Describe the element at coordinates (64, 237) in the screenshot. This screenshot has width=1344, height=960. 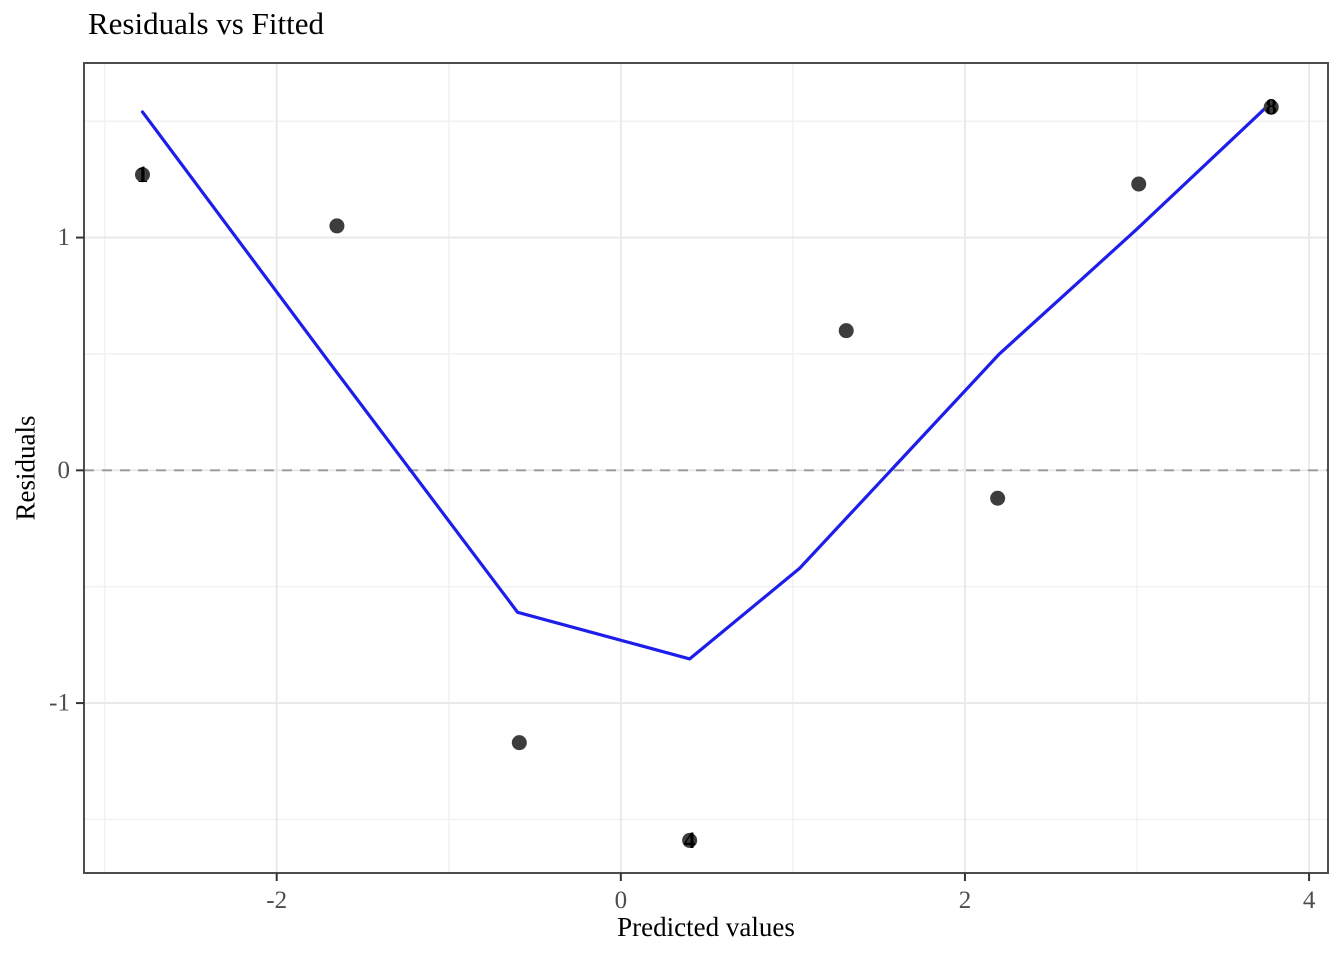
I see `y-axis-tick-label: 1` at that location.